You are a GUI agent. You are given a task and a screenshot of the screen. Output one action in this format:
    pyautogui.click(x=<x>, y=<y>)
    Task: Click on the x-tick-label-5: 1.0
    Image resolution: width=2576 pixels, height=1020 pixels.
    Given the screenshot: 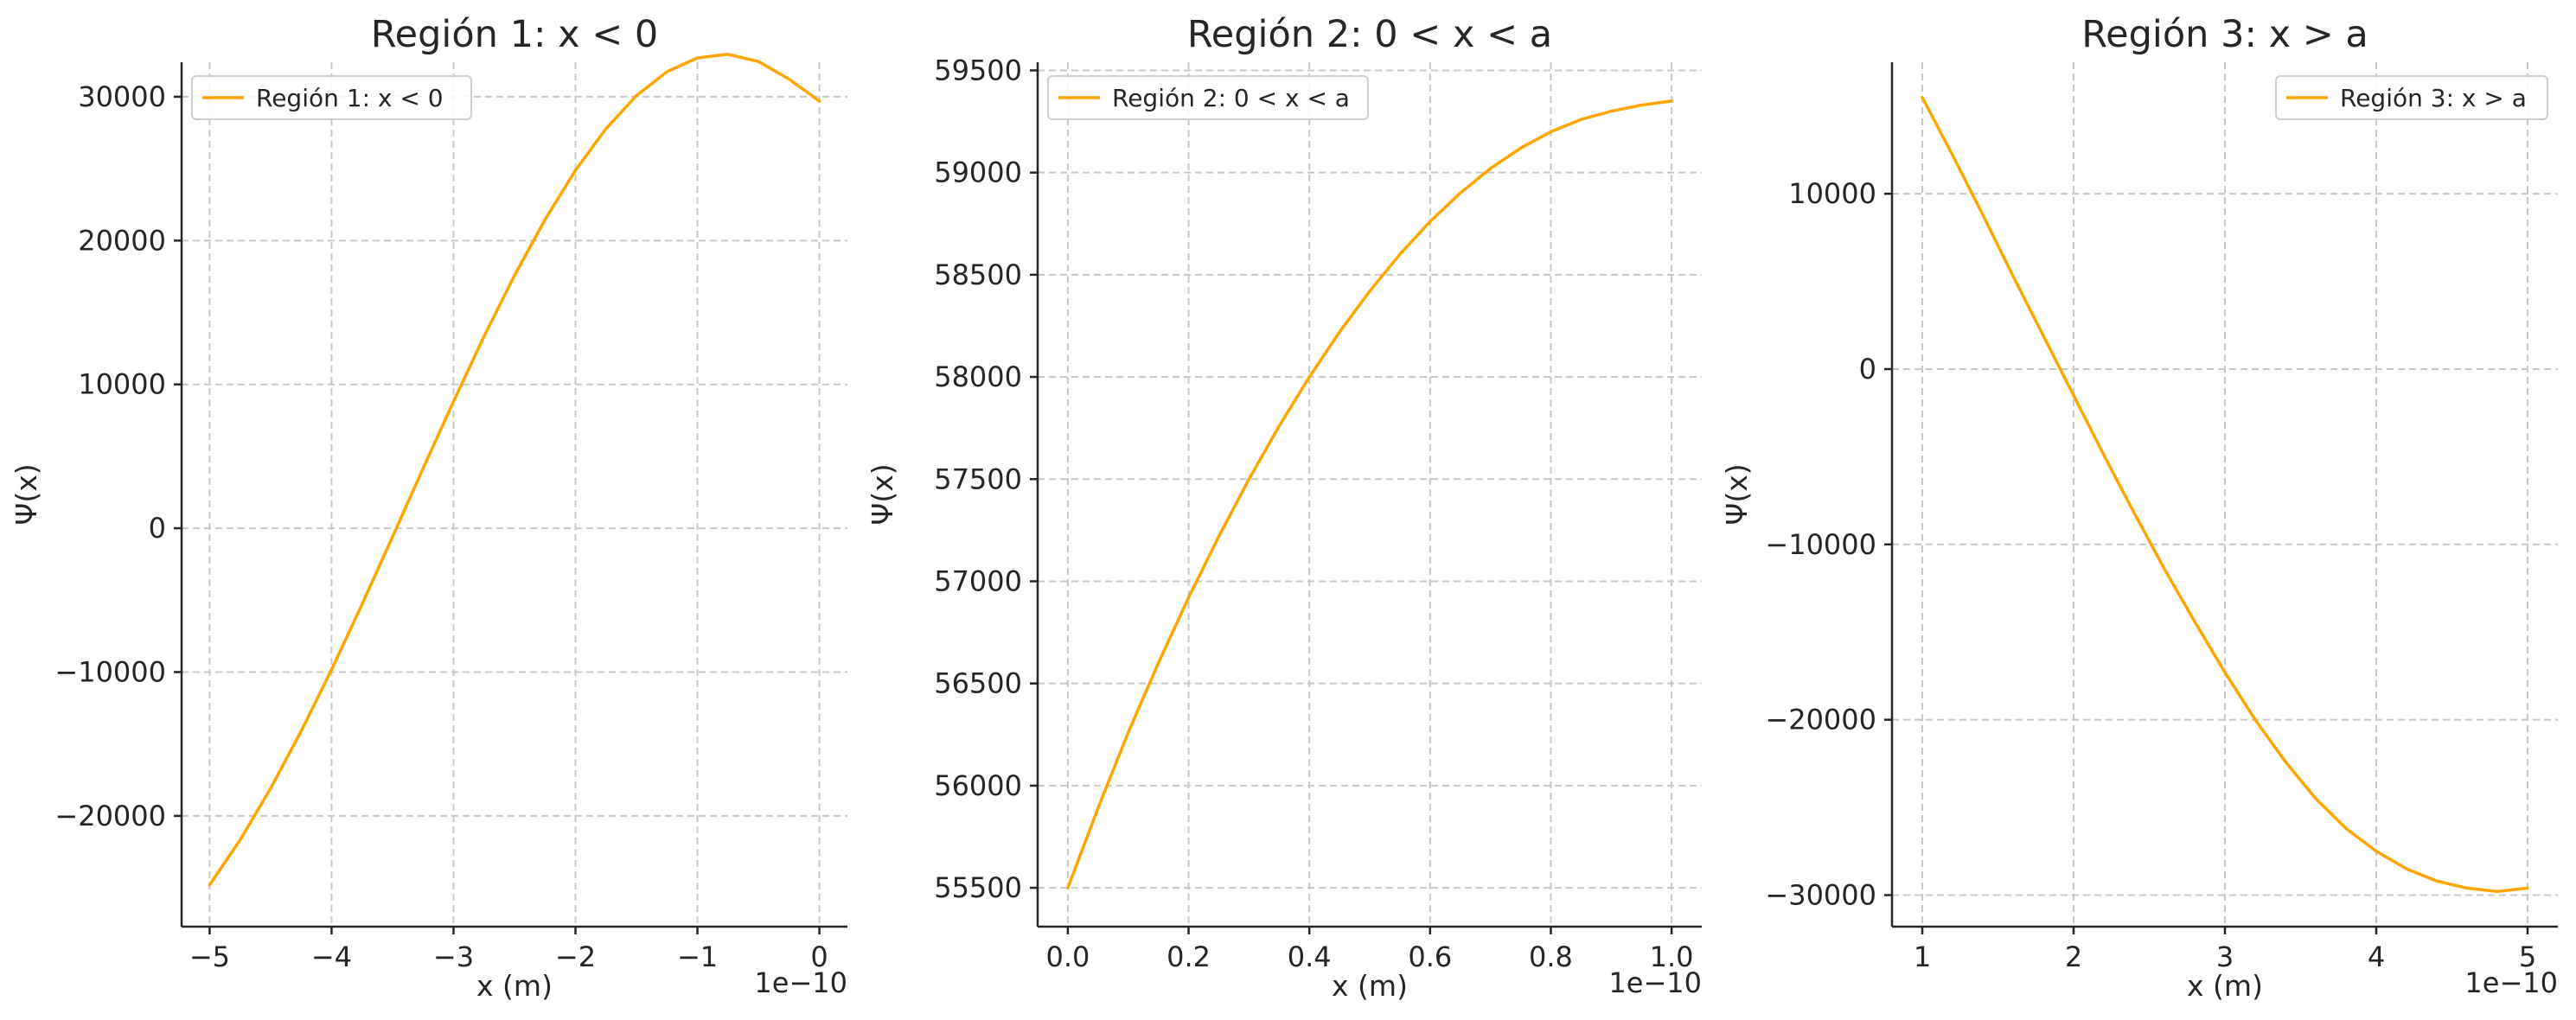 What is the action you would take?
    pyautogui.click(x=1672, y=957)
    